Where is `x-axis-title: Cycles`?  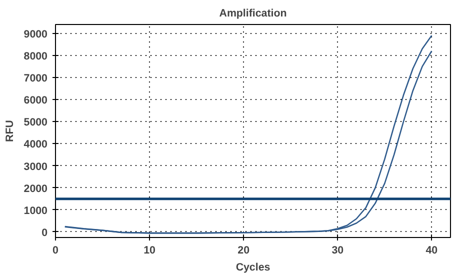 x-axis-title: Cycles is located at coordinates (253, 268).